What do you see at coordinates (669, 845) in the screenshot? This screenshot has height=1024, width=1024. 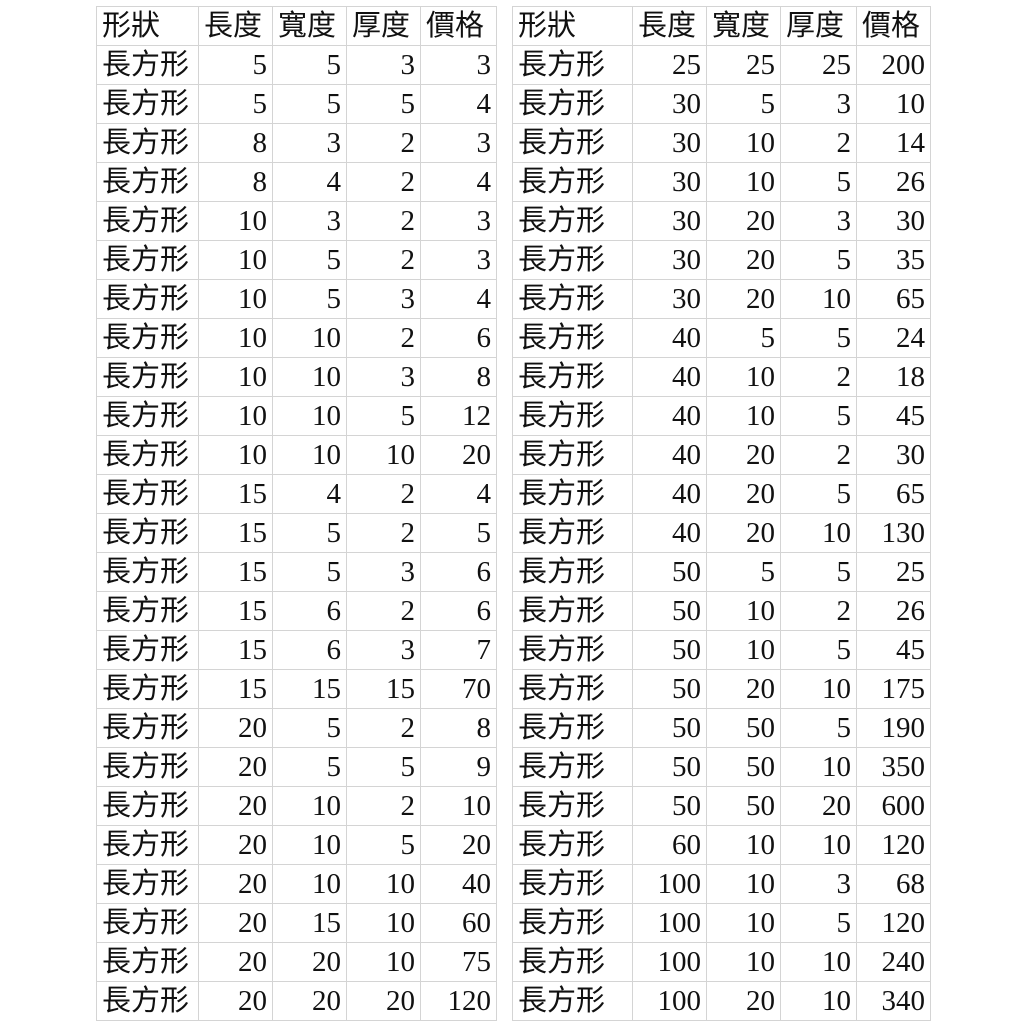 I see `length-cell: 60` at bounding box center [669, 845].